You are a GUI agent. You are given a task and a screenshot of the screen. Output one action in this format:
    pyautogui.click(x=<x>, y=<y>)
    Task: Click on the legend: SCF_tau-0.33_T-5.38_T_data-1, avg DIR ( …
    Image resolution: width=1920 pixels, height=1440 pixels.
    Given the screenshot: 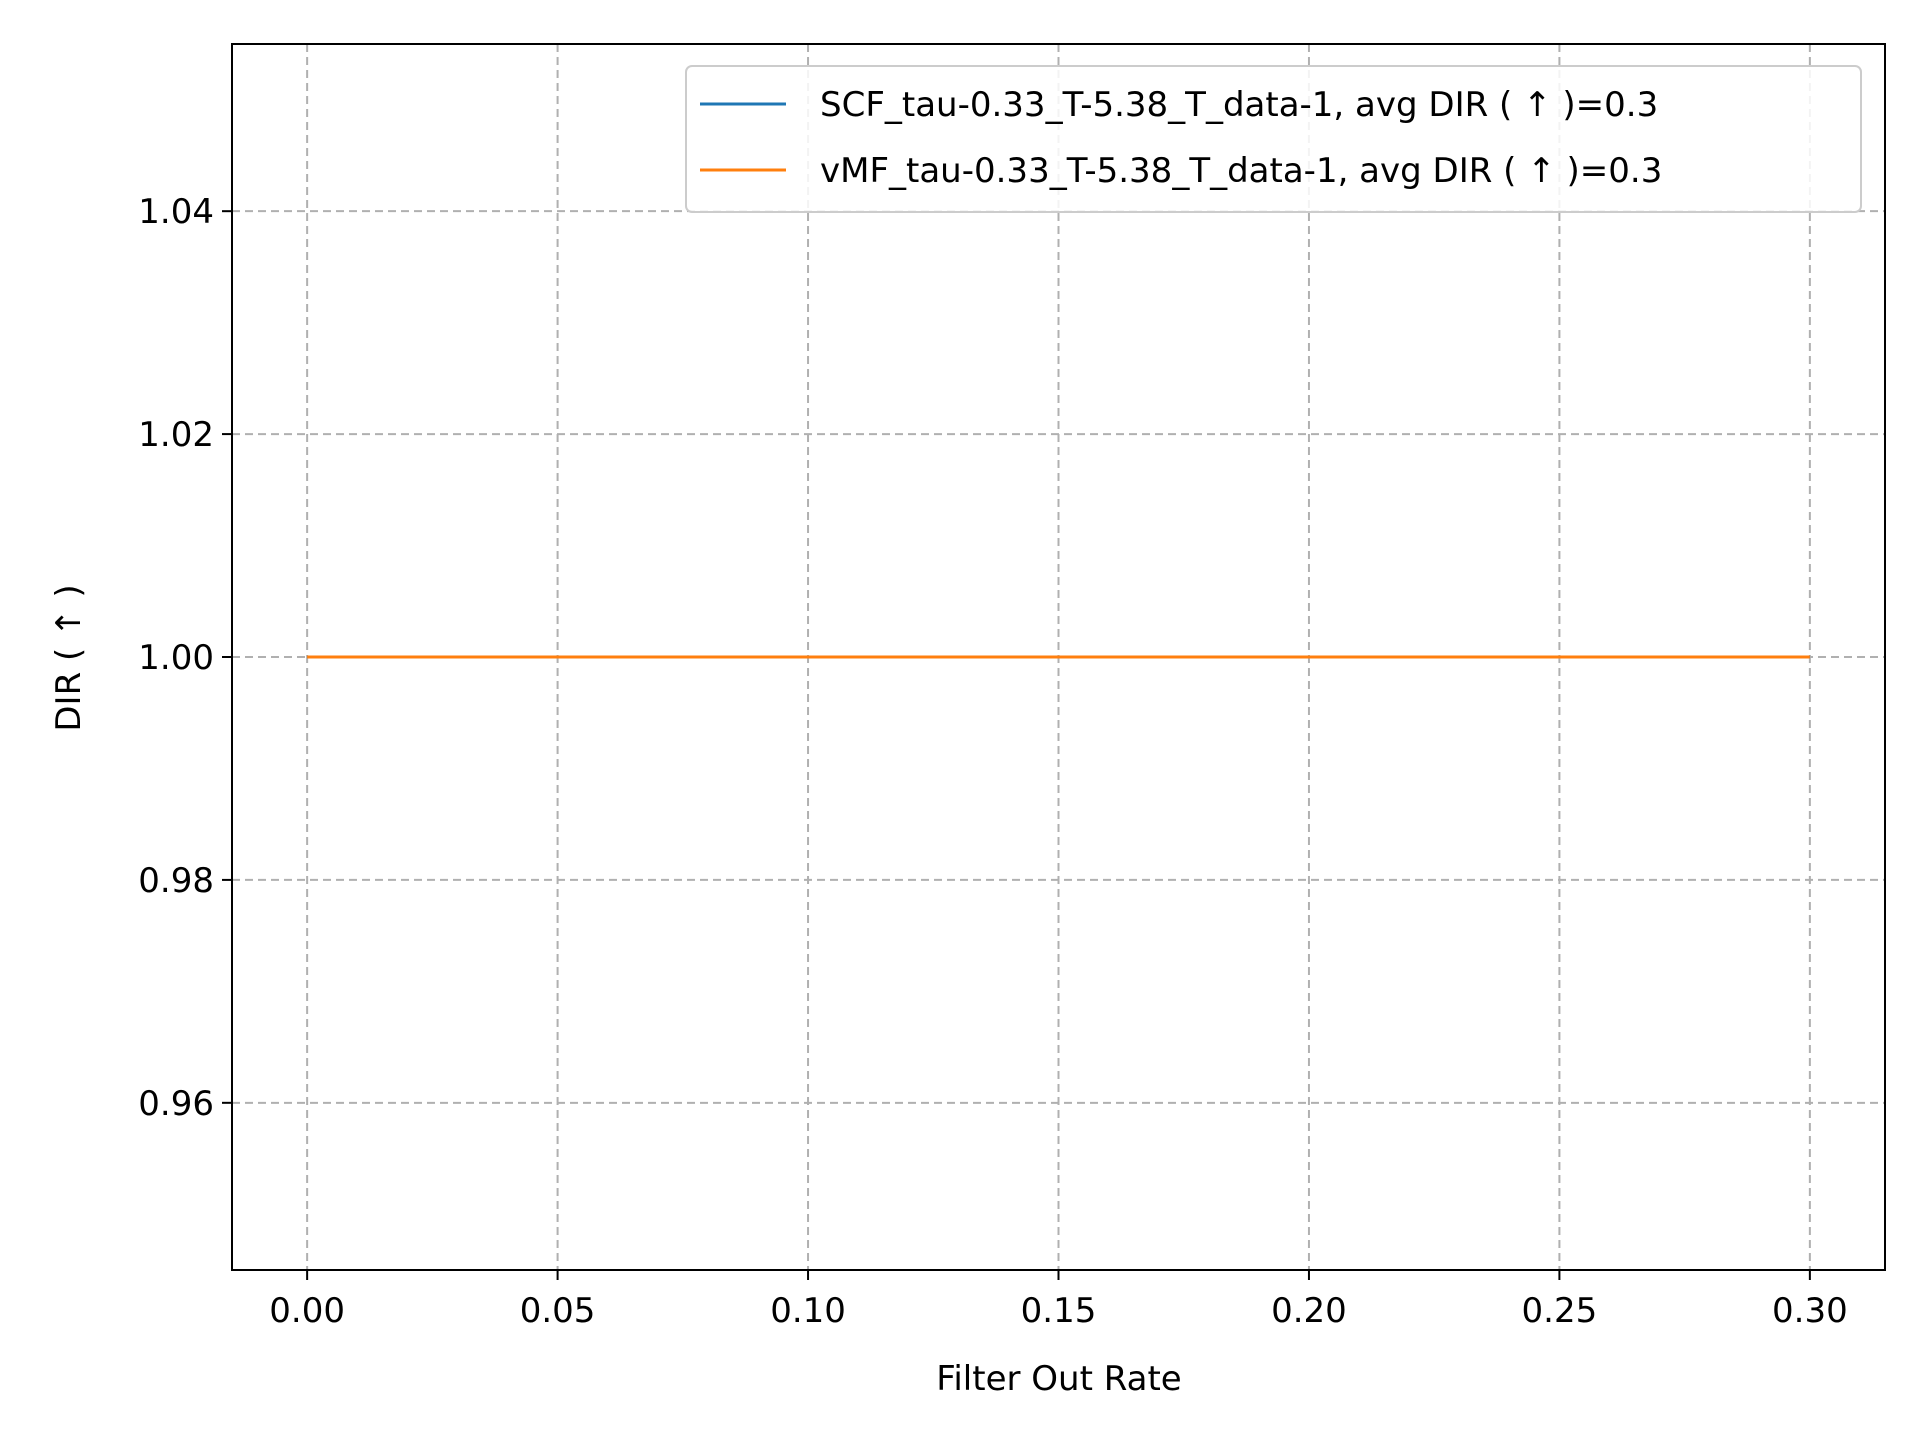 What is the action you would take?
    pyautogui.click(x=1273, y=139)
    